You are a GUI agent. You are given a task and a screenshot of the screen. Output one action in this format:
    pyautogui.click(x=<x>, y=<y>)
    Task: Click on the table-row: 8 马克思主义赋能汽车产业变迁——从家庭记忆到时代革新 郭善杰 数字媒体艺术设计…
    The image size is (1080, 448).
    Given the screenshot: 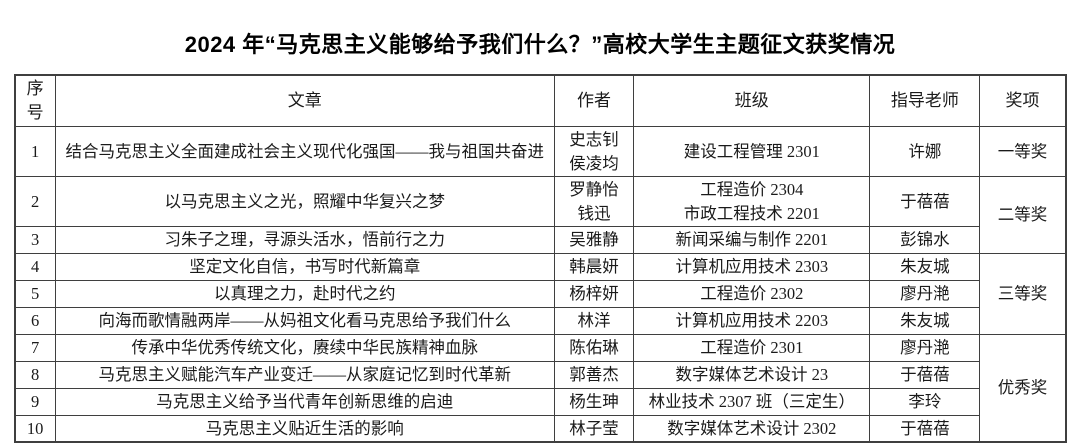 What is the action you would take?
    pyautogui.click(x=540, y=374)
    